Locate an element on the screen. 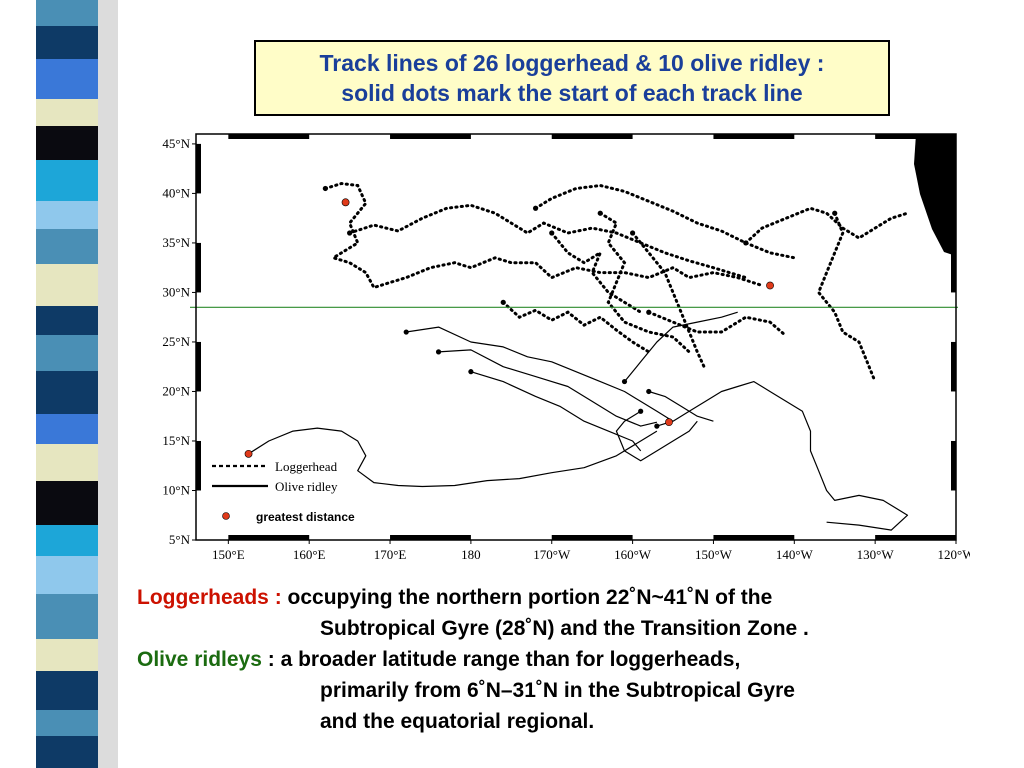  lon-tick-label: 170°E is located at coordinates (390, 554).